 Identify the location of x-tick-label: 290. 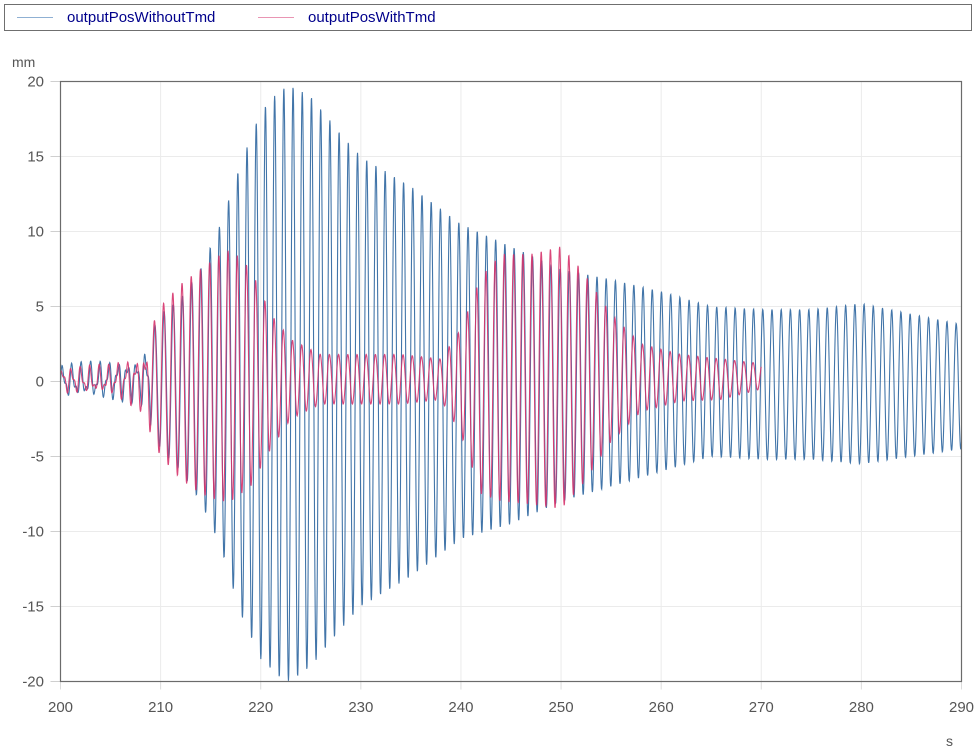
(961, 707).